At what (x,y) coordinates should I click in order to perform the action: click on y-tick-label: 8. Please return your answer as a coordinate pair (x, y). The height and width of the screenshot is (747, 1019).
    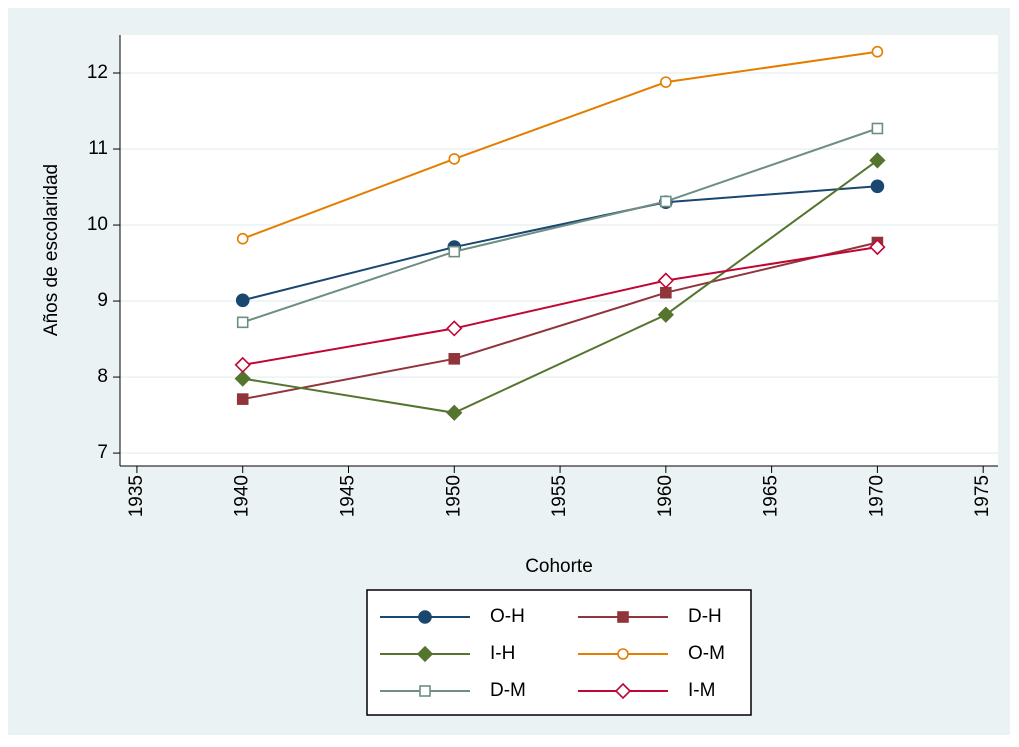
    Looking at the image, I should click on (102, 376).